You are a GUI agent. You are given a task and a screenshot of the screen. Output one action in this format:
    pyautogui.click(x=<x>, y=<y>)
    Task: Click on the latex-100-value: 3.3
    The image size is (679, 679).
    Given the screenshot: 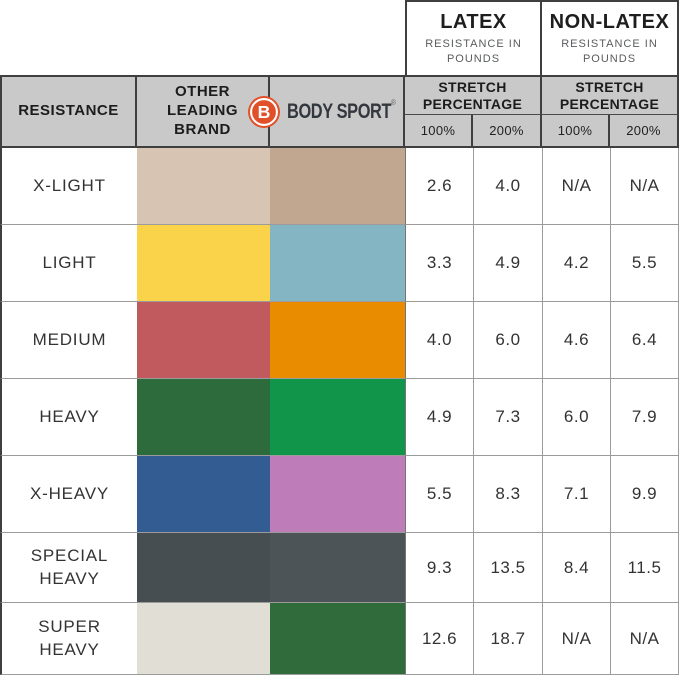 What is the action you would take?
    pyautogui.click(x=439, y=263)
    